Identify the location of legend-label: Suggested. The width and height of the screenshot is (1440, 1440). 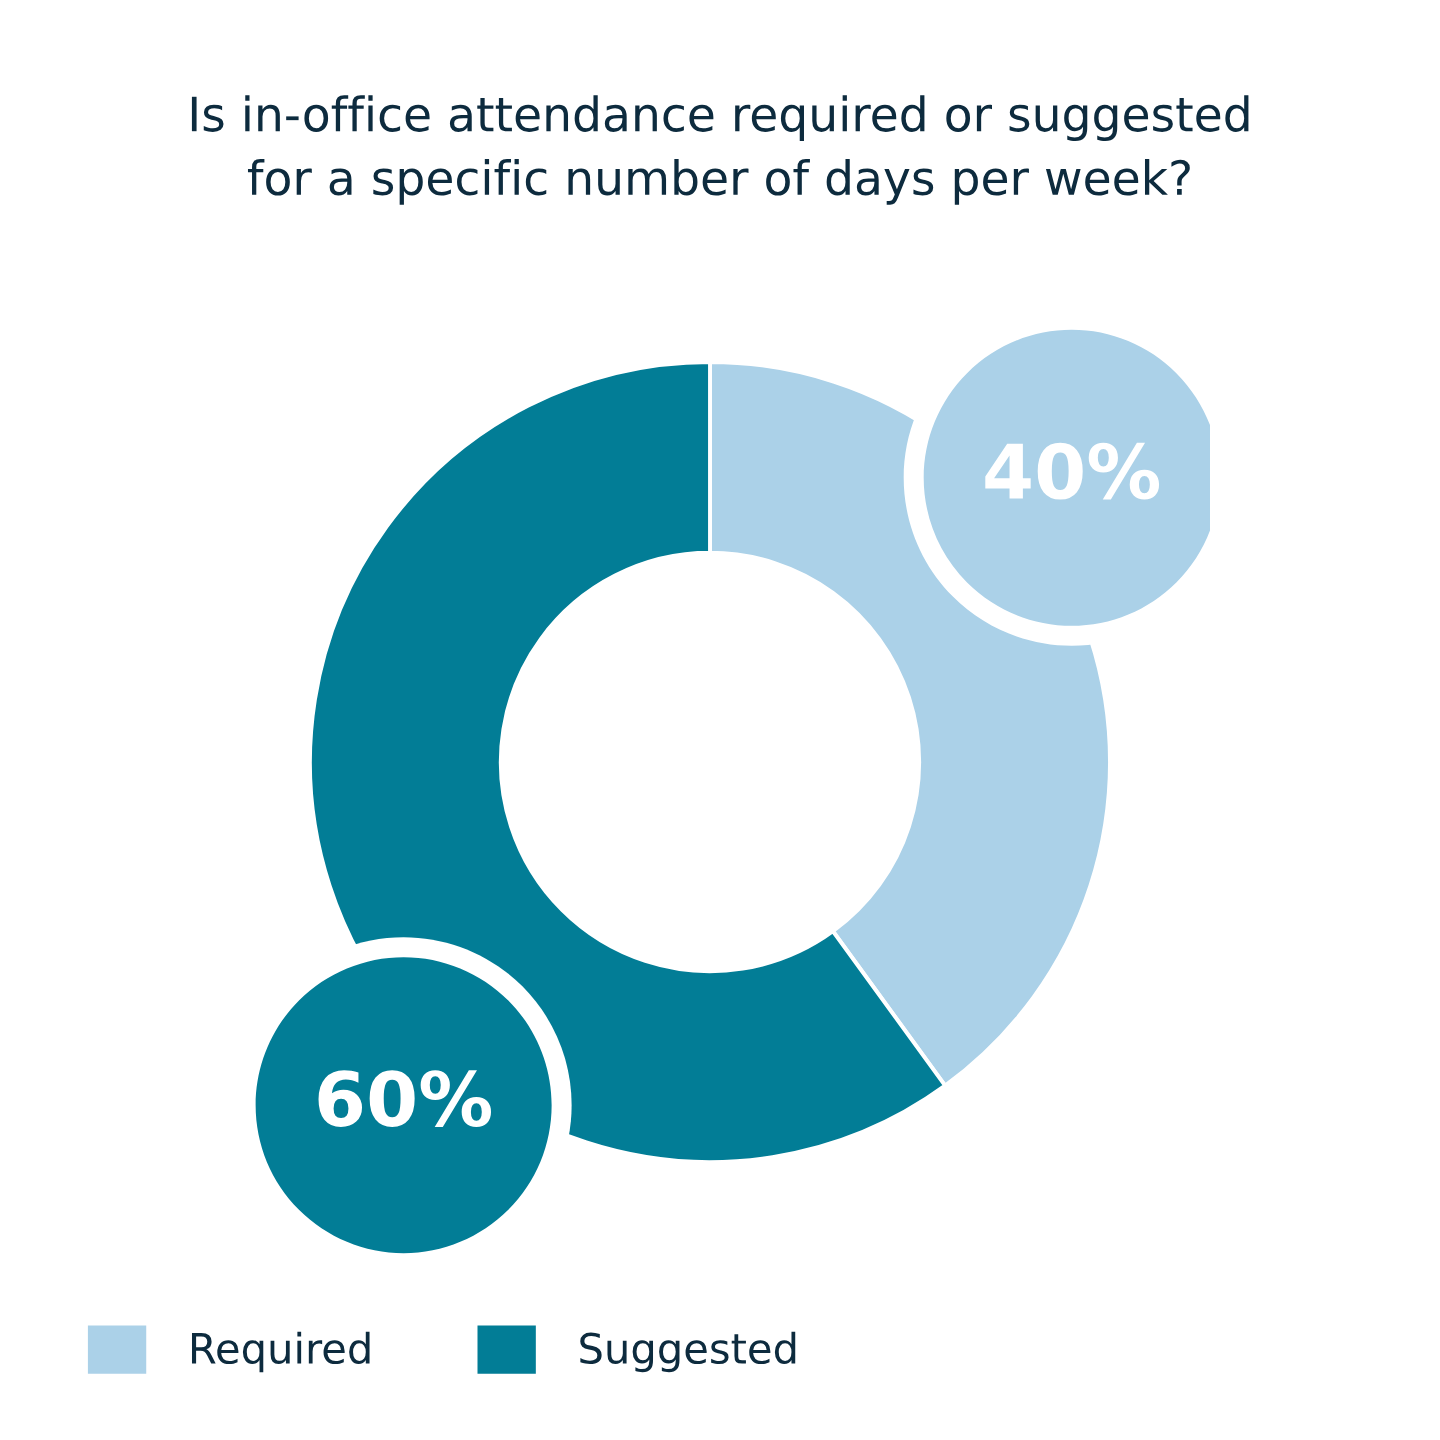
(688, 1352).